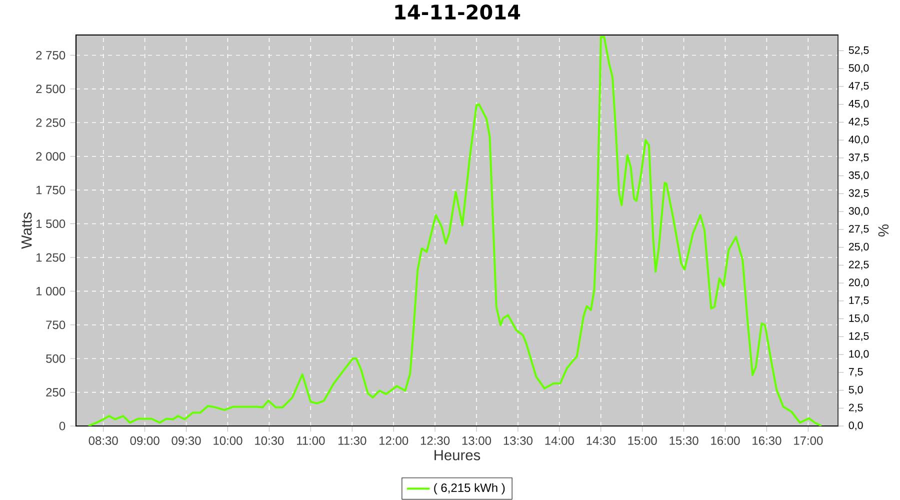 This screenshot has width=900, height=500. Describe the element at coordinates (56, 325) in the screenshot. I see `y-tick-label: 750` at that location.